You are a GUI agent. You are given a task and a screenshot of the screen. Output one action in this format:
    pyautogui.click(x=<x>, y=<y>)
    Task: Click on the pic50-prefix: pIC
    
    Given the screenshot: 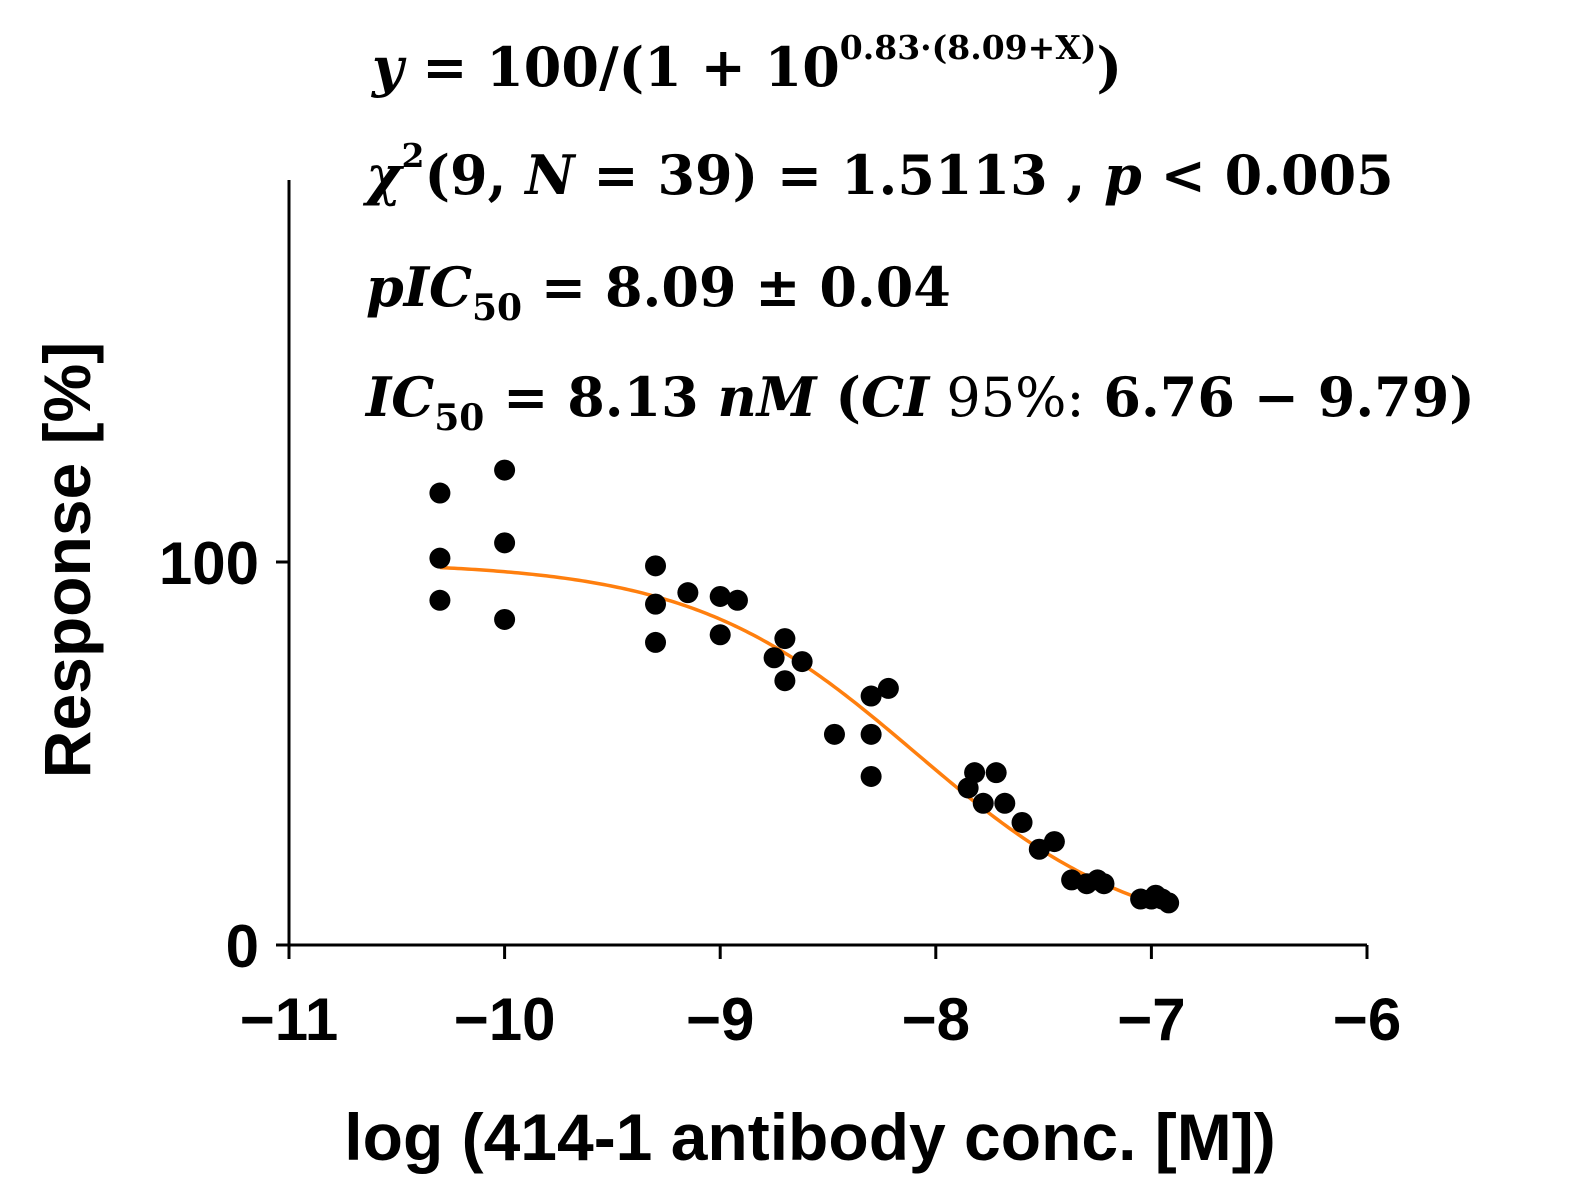 What is the action you would take?
    pyautogui.click(x=419, y=287)
    